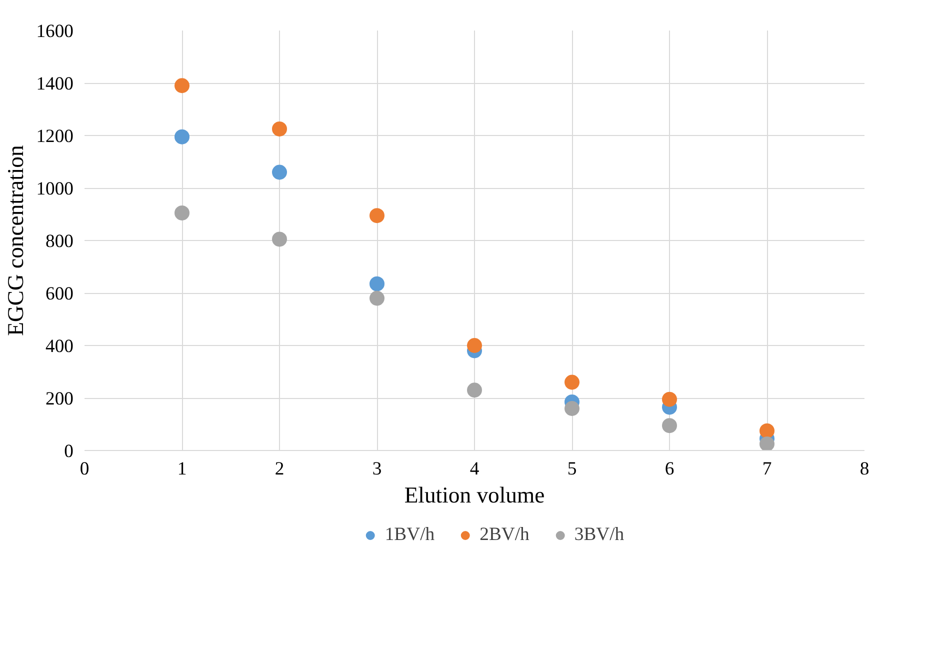 This screenshot has width=952, height=646. What do you see at coordinates (505, 535) in the screenshot?
I see `legend-label: 2BV/h` at bounding box center [505, 535].